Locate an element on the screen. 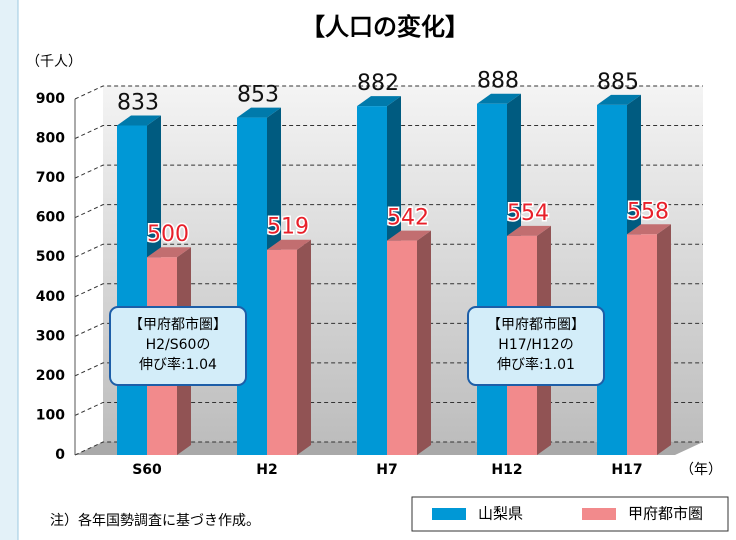 The image size is (736, 540). annotation-text: H17/H12の is located at coordinates (535, 345).